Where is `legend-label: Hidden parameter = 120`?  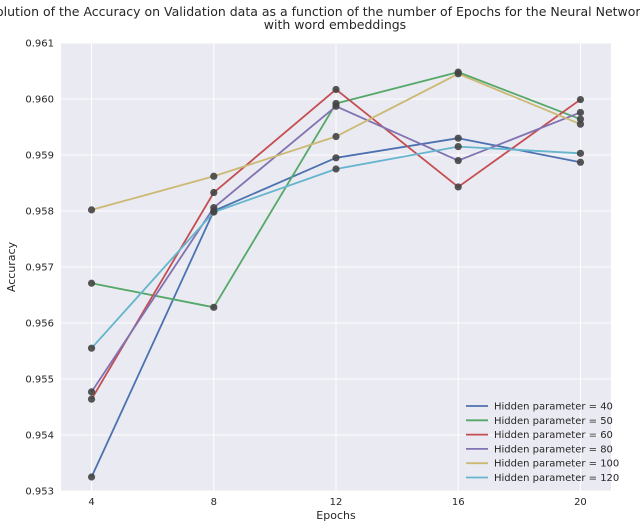
legend-label: Hidden parameter = 120 is located at coordinates (556, 478).